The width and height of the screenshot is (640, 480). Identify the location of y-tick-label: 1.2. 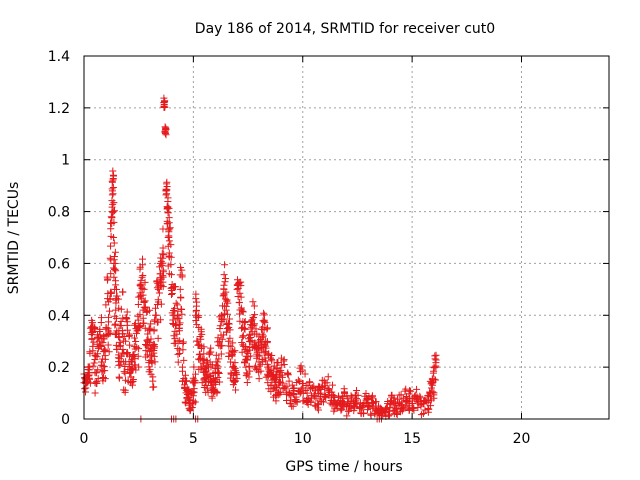
(59, 109).